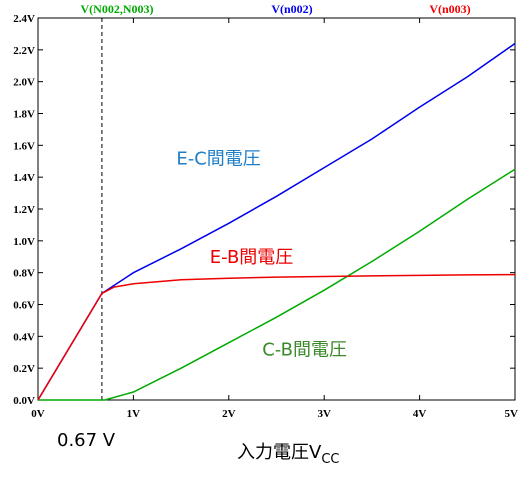 The width and height of the screenshot is (525, 482). What do you see at coordinates (324, 414) in the screenshot?
I see `x-tick-label: 3V` at bounding box center [324, 414].